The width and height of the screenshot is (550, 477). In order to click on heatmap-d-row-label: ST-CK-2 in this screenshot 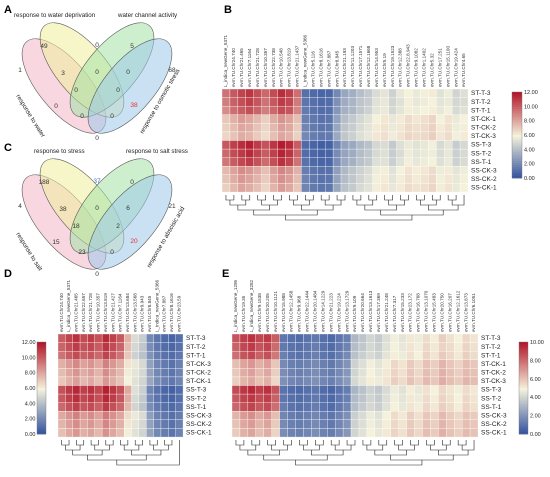, I will do `click(198, 373)`.